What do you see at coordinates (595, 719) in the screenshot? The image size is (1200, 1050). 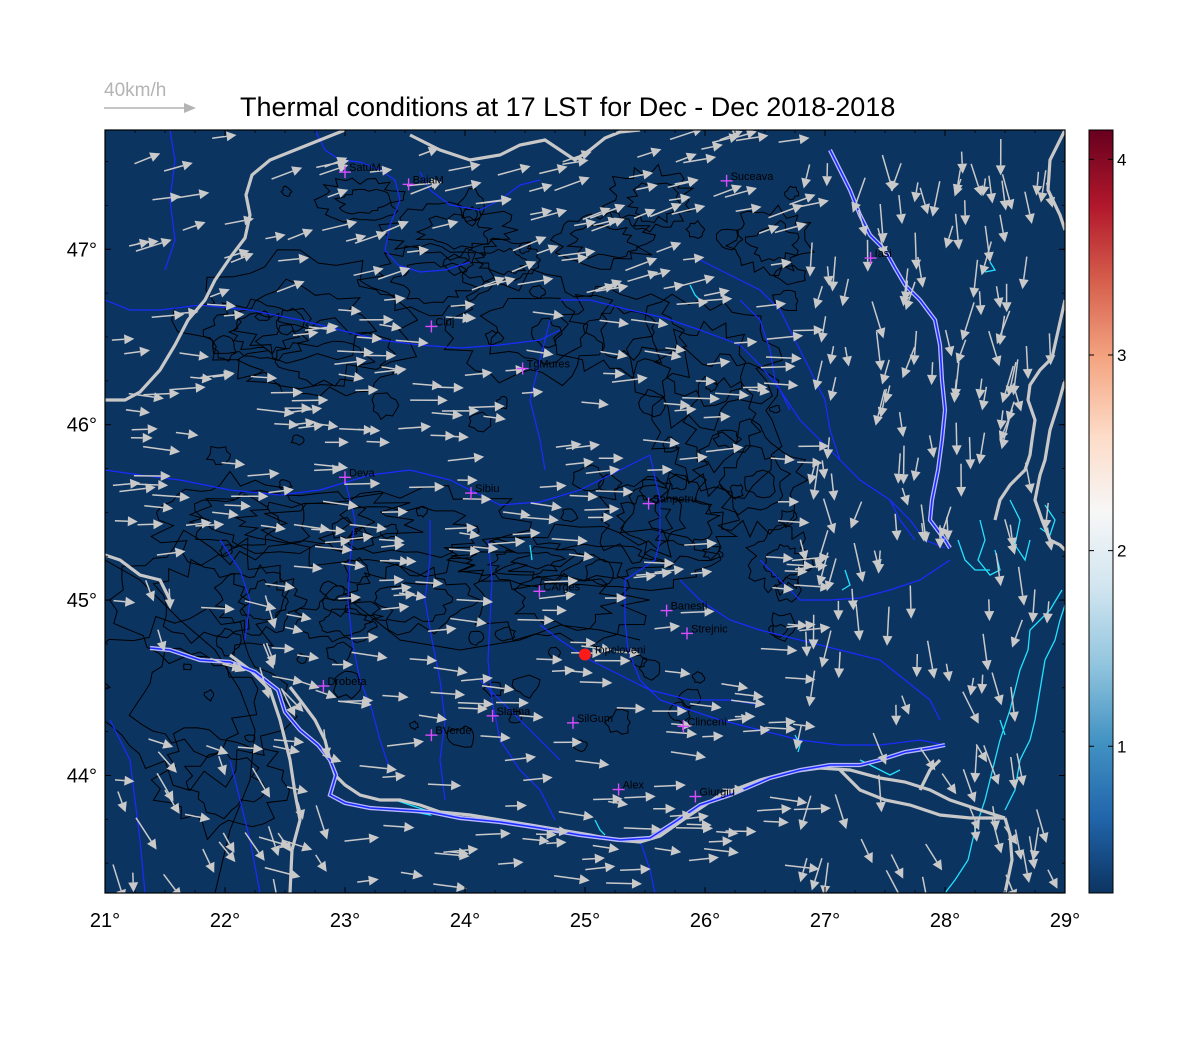 I see `station-label: SilGum` at bounding box center [595, 719].